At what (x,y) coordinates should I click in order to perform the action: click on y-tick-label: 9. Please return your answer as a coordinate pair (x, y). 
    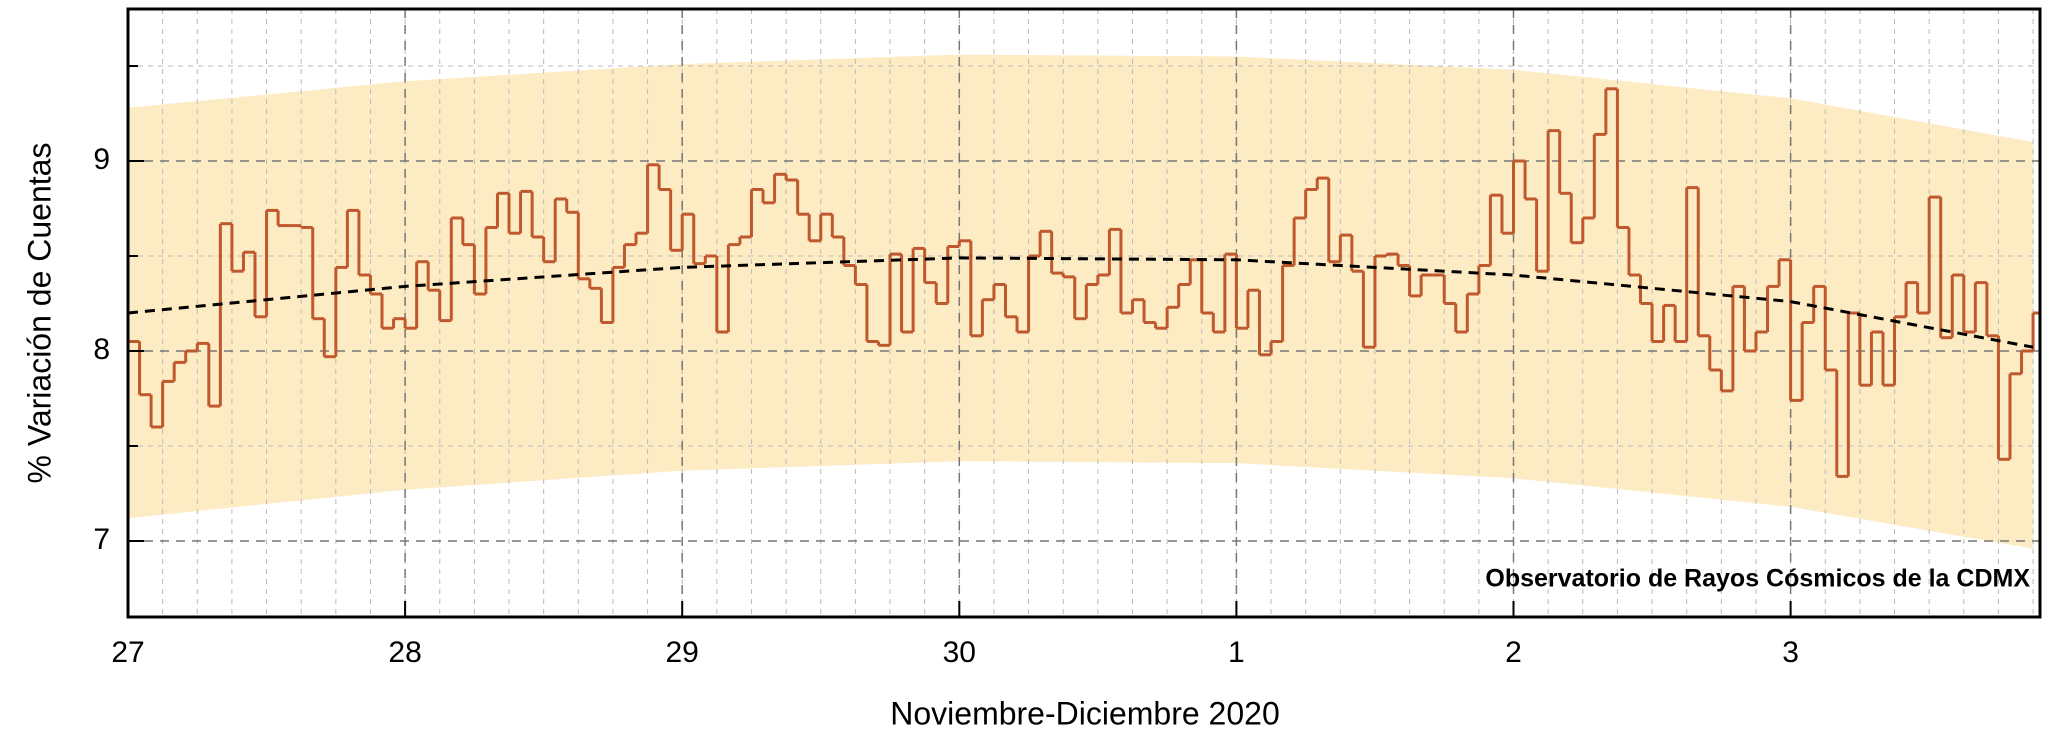
    Looking at the image, I should click on (101, 159).